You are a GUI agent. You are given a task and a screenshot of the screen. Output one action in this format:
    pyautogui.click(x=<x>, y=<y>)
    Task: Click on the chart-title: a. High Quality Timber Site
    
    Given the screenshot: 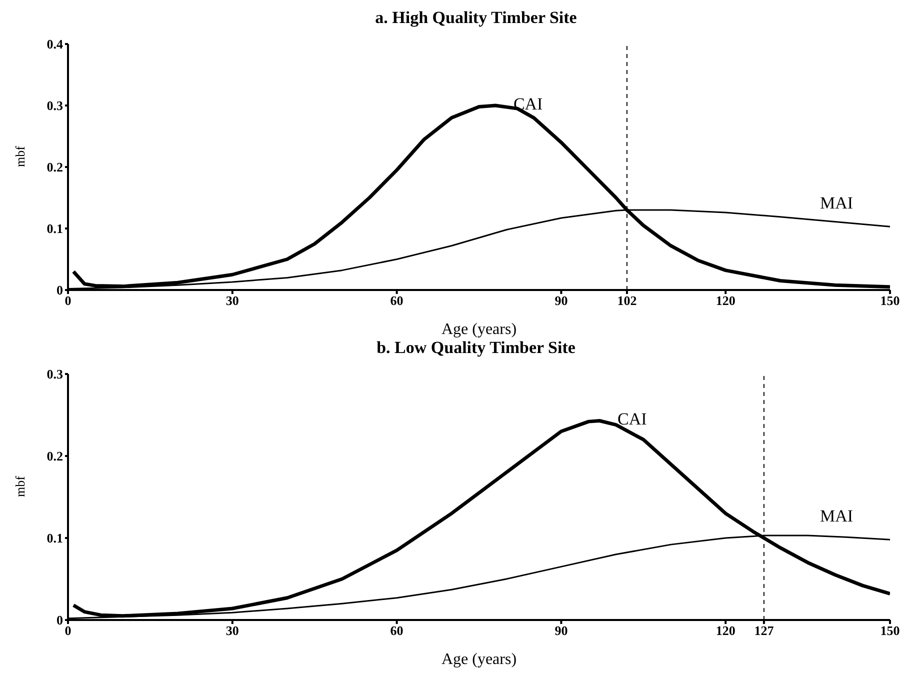 What is the action you would take?
    pyautogui.click(x=476, y=18)
    